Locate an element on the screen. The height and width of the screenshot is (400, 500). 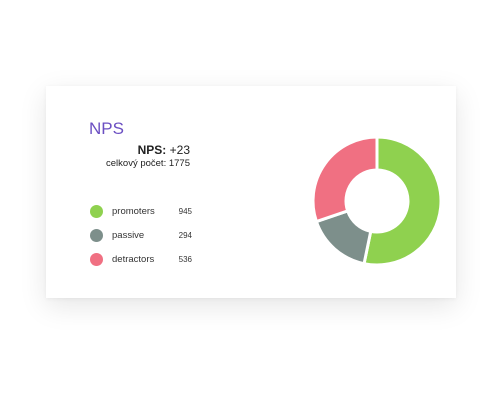
nps-donut-chart is located at coordinates (377, 201).